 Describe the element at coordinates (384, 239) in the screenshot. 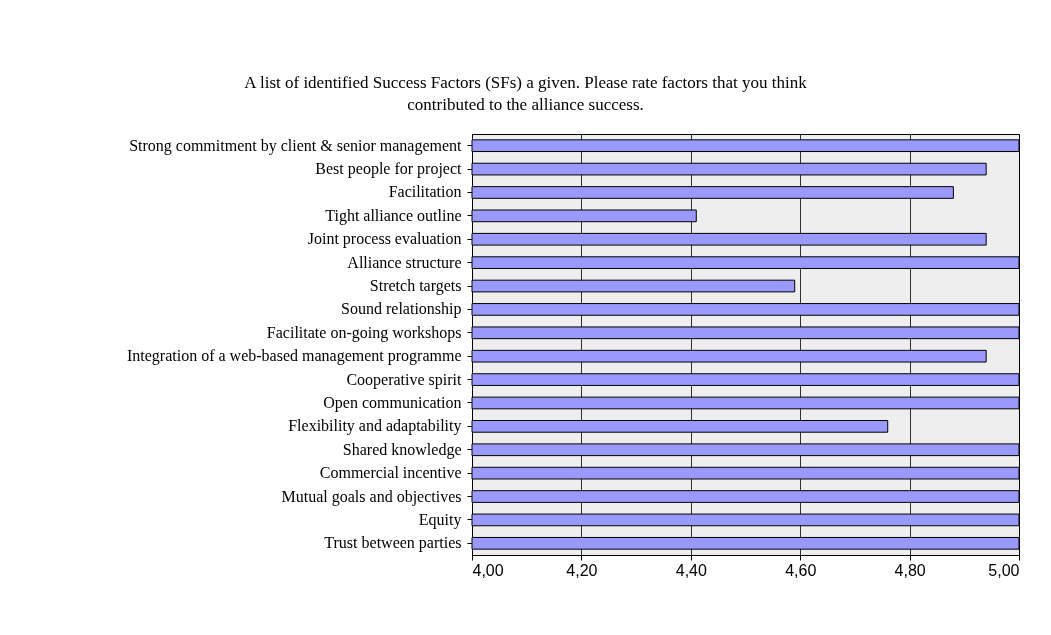

I see `y-tick-label: Joint process evaluation` at that location.